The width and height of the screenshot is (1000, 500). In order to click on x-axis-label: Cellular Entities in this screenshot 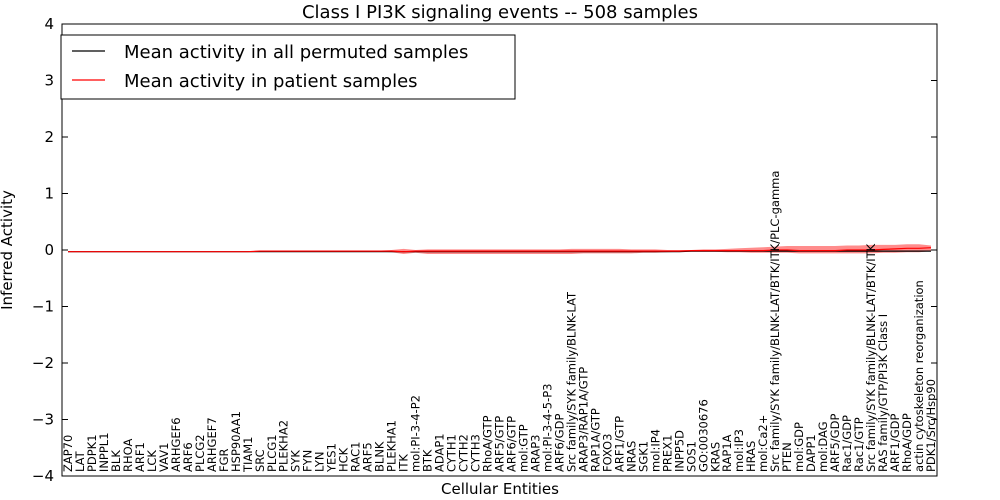, I will do `click(500, 489)`.